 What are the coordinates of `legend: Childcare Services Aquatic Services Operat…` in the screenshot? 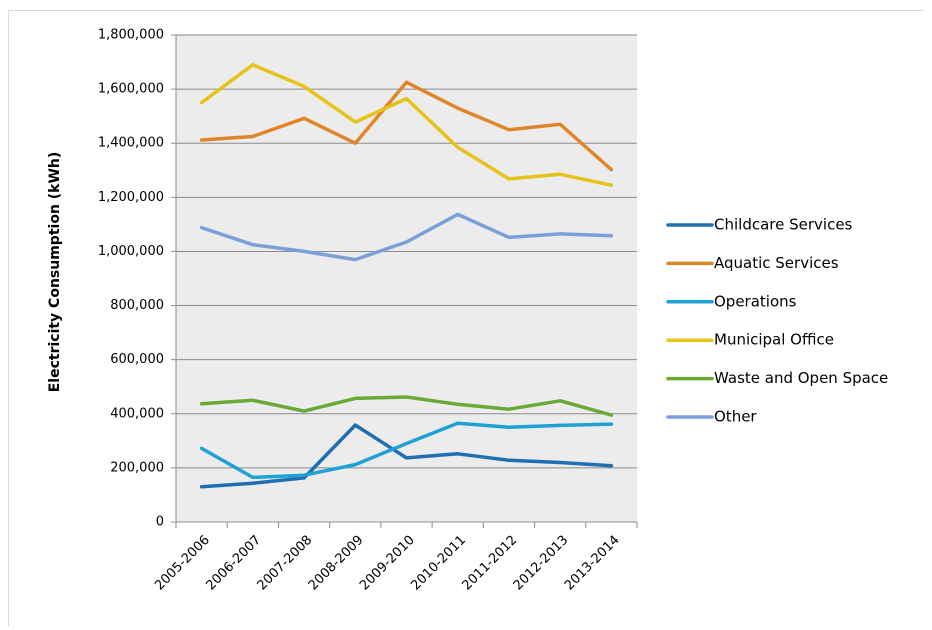 It's located at (777, 321).